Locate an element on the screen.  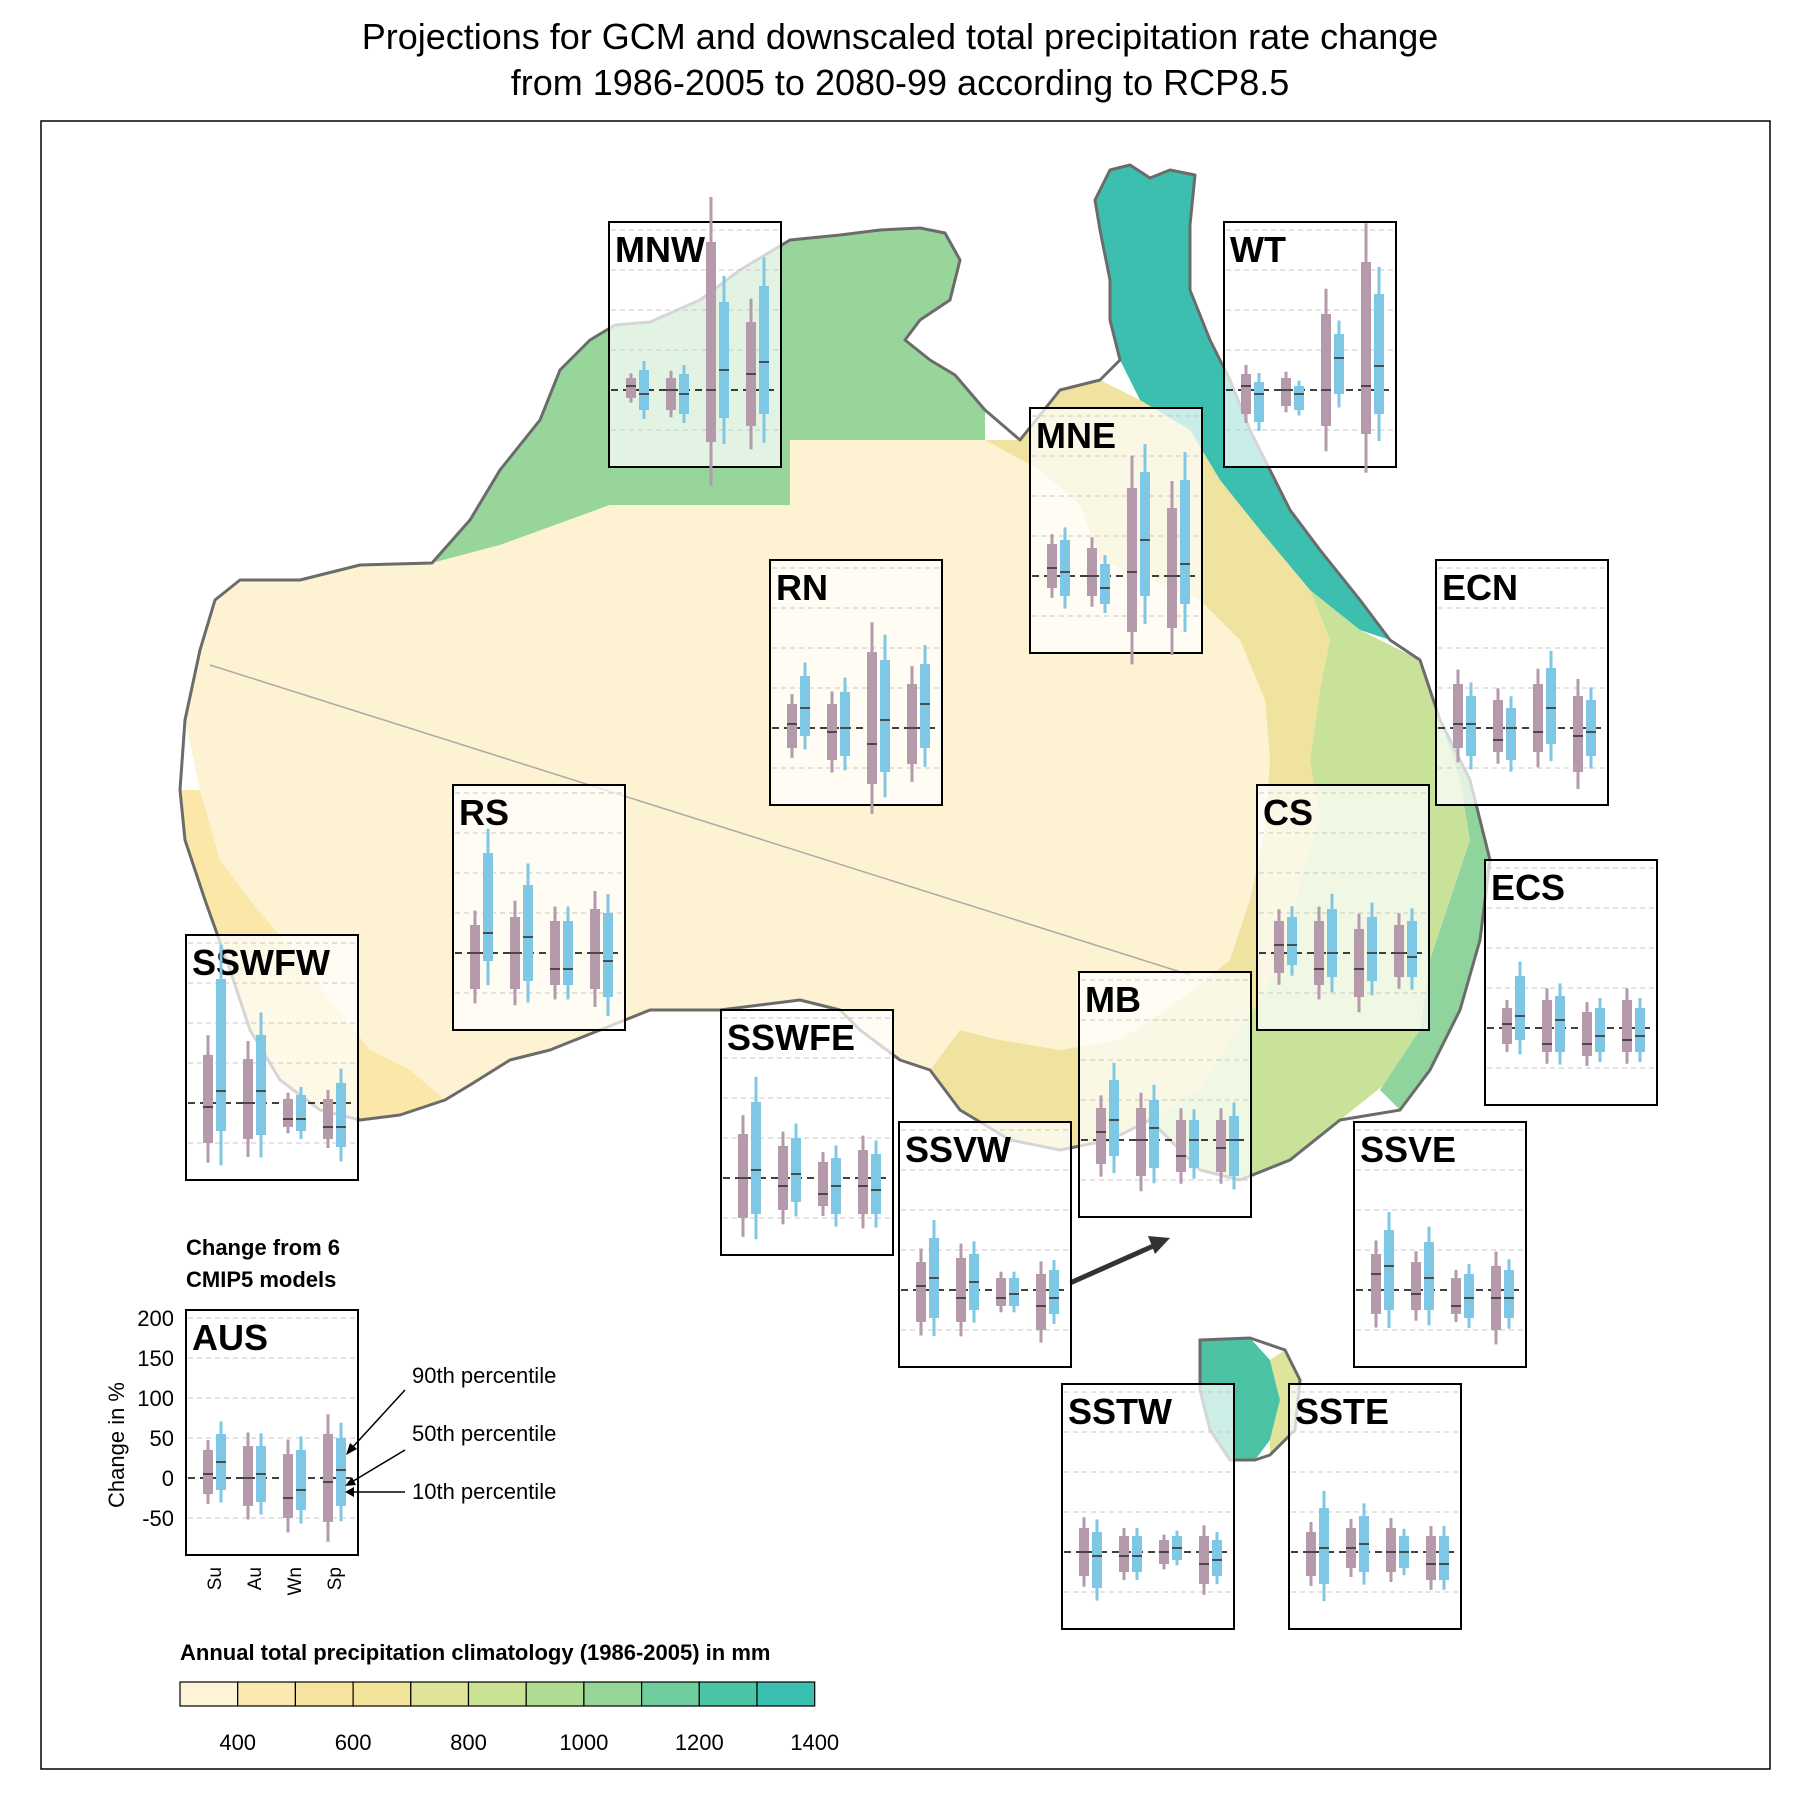
ds-box-ssve-su is located at coordinates (1389, 1270).